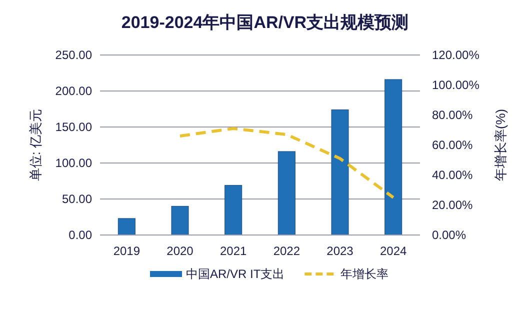 This screenshot has width=530, height=330. What do you see at coordinates (456, 55) in the screenshot?
I see `y2-tick-label: 120.00%` at bounding box center [456, 55].